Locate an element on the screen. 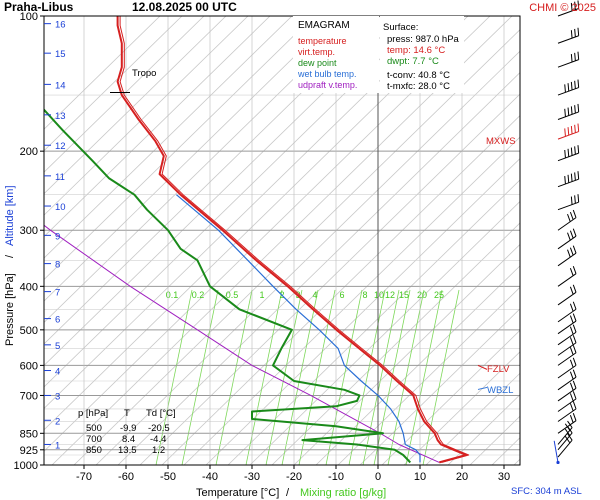  table-header-p: p [hPa] is located at coordinates (93, 413).